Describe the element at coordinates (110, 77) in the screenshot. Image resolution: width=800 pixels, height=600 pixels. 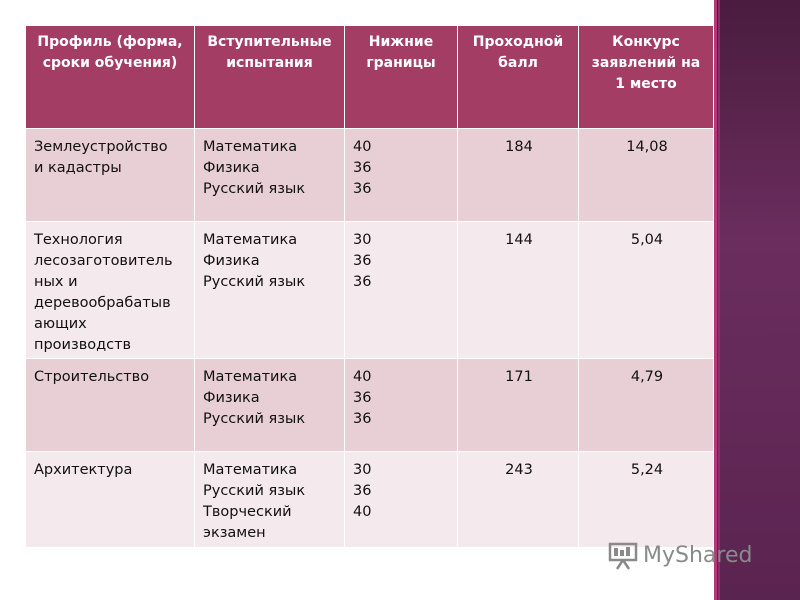
I see `header-profile: Профиль (форма, сроки обучения)` at that location.